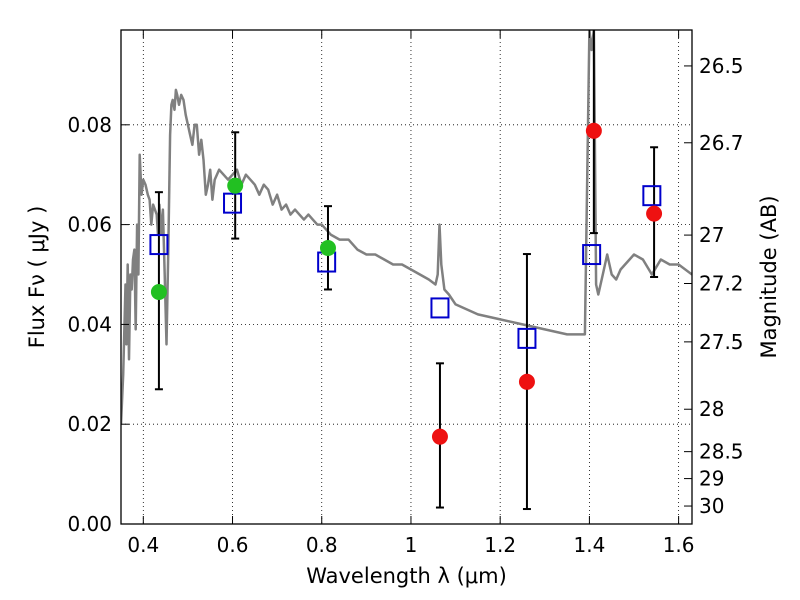  I want to click on right-tick-label: 27.2, so click(721, 283).